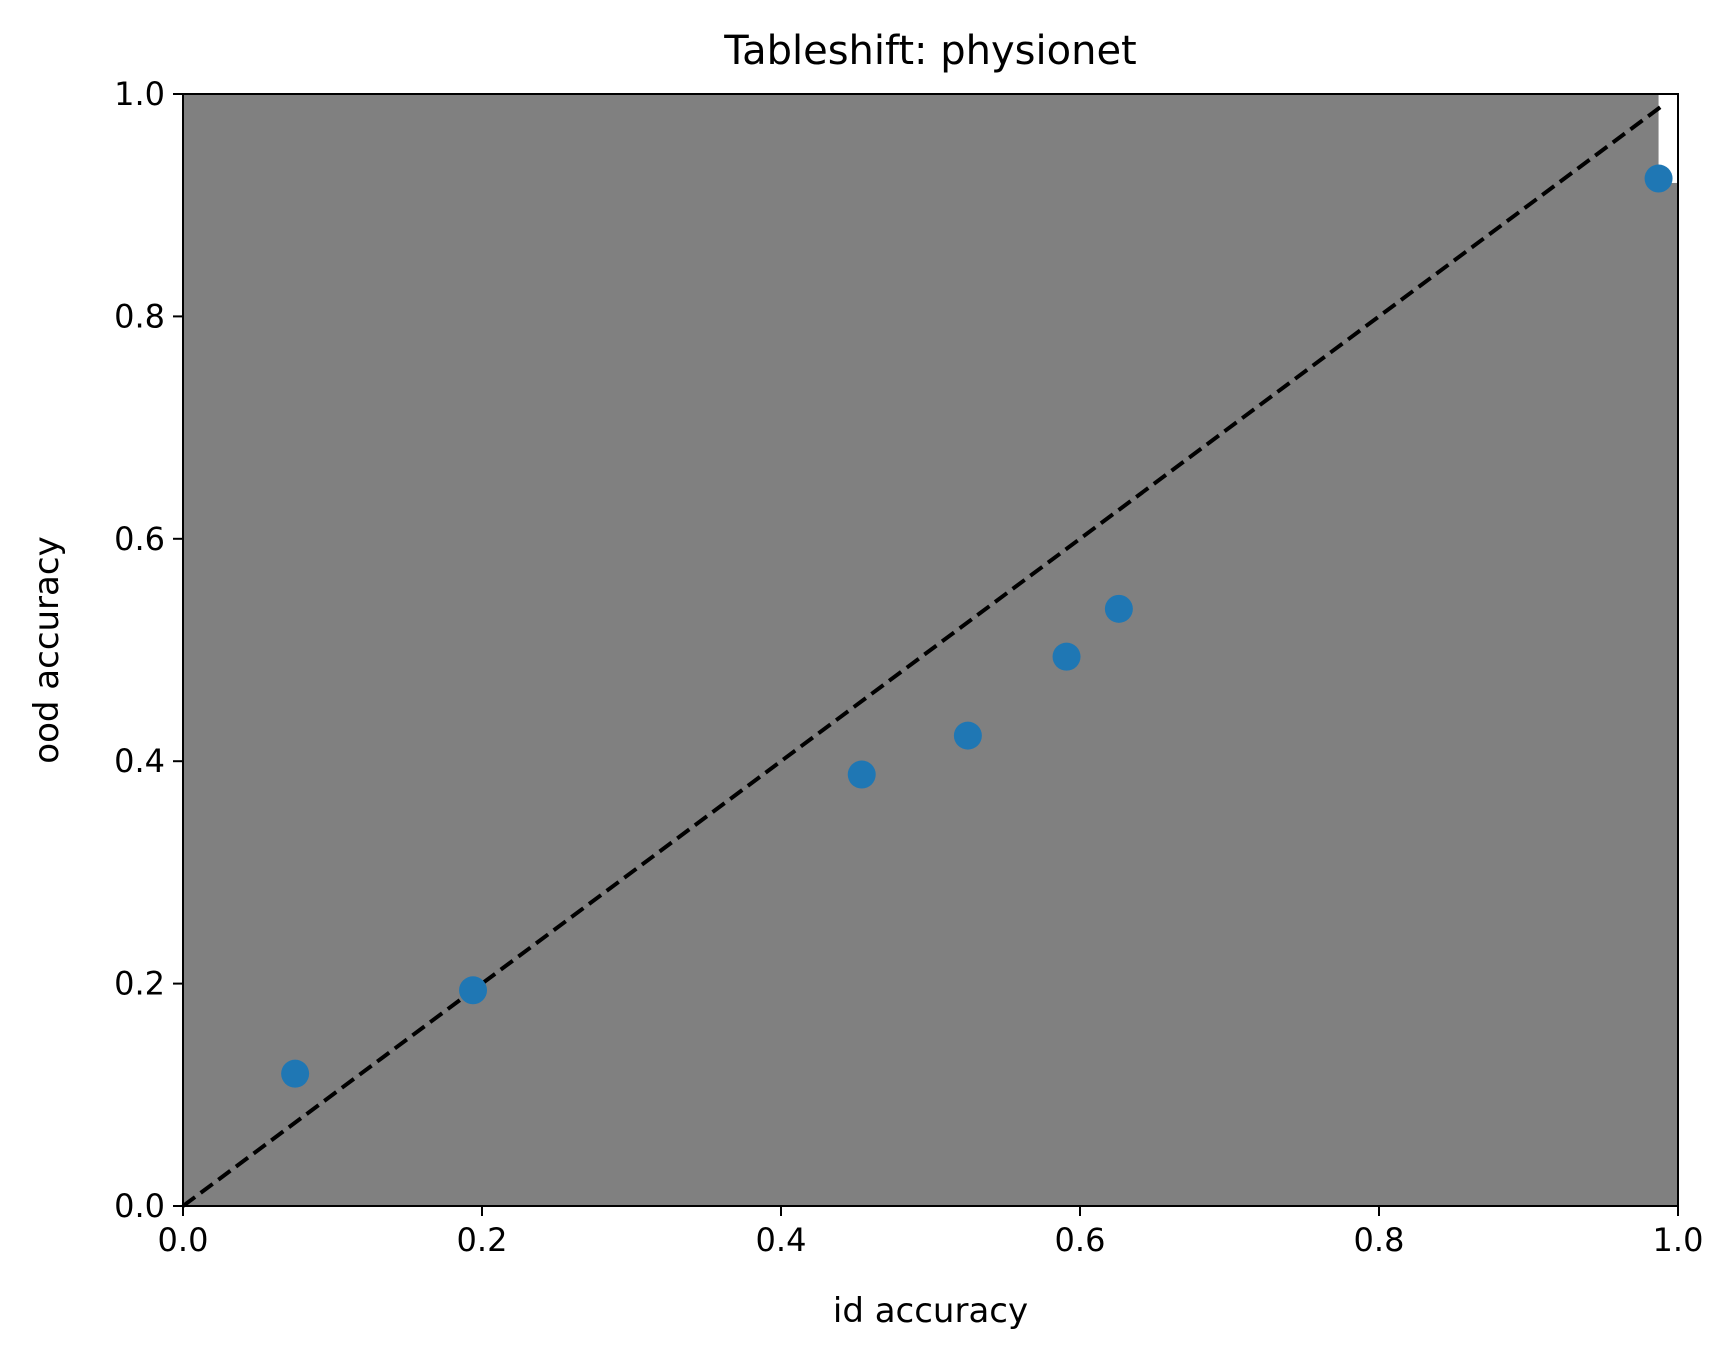  I want to click on y-tick-label: 1.0, so click(139, 94).